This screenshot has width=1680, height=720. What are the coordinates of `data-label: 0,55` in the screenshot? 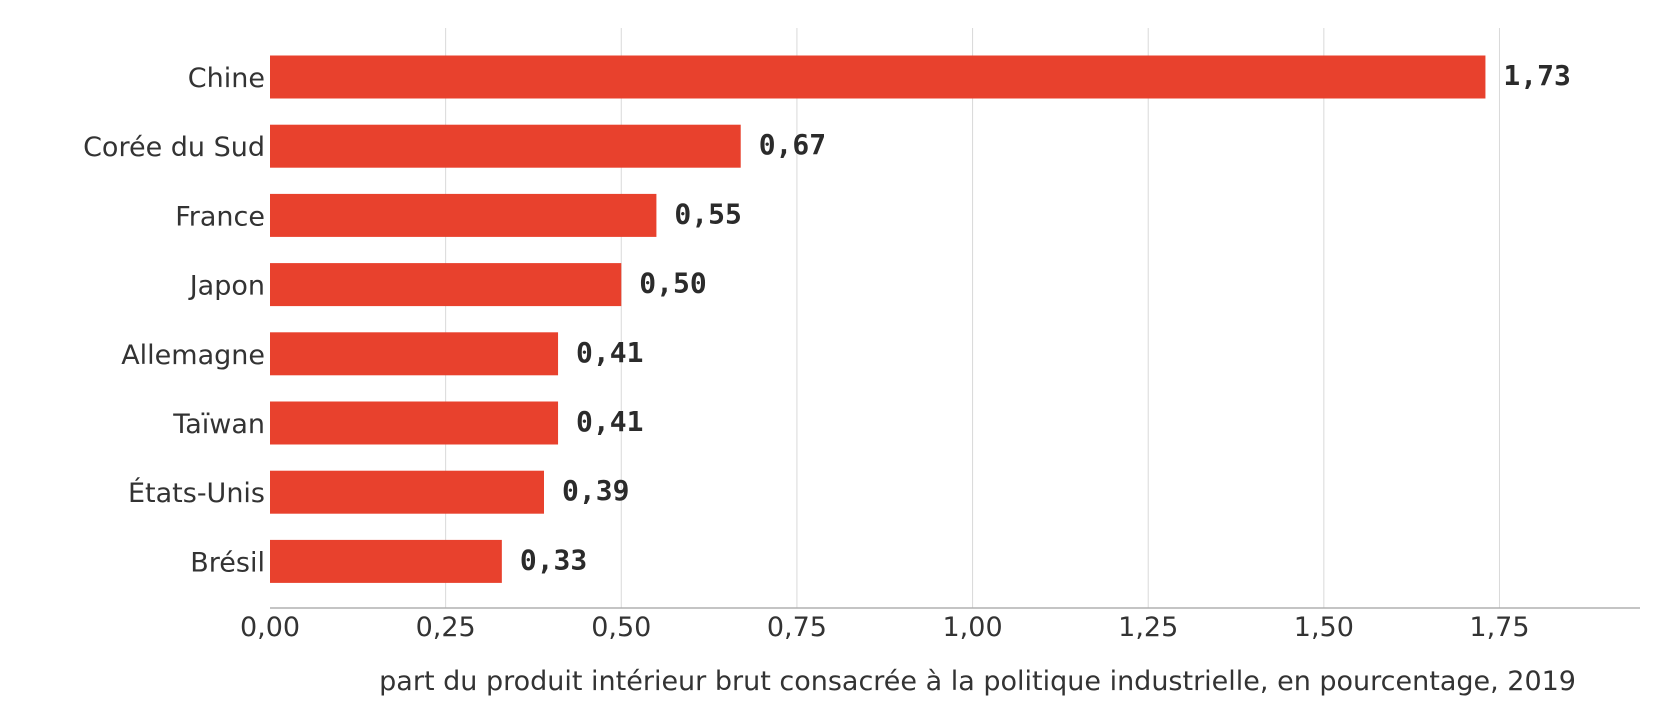 It's located at (707, 213).